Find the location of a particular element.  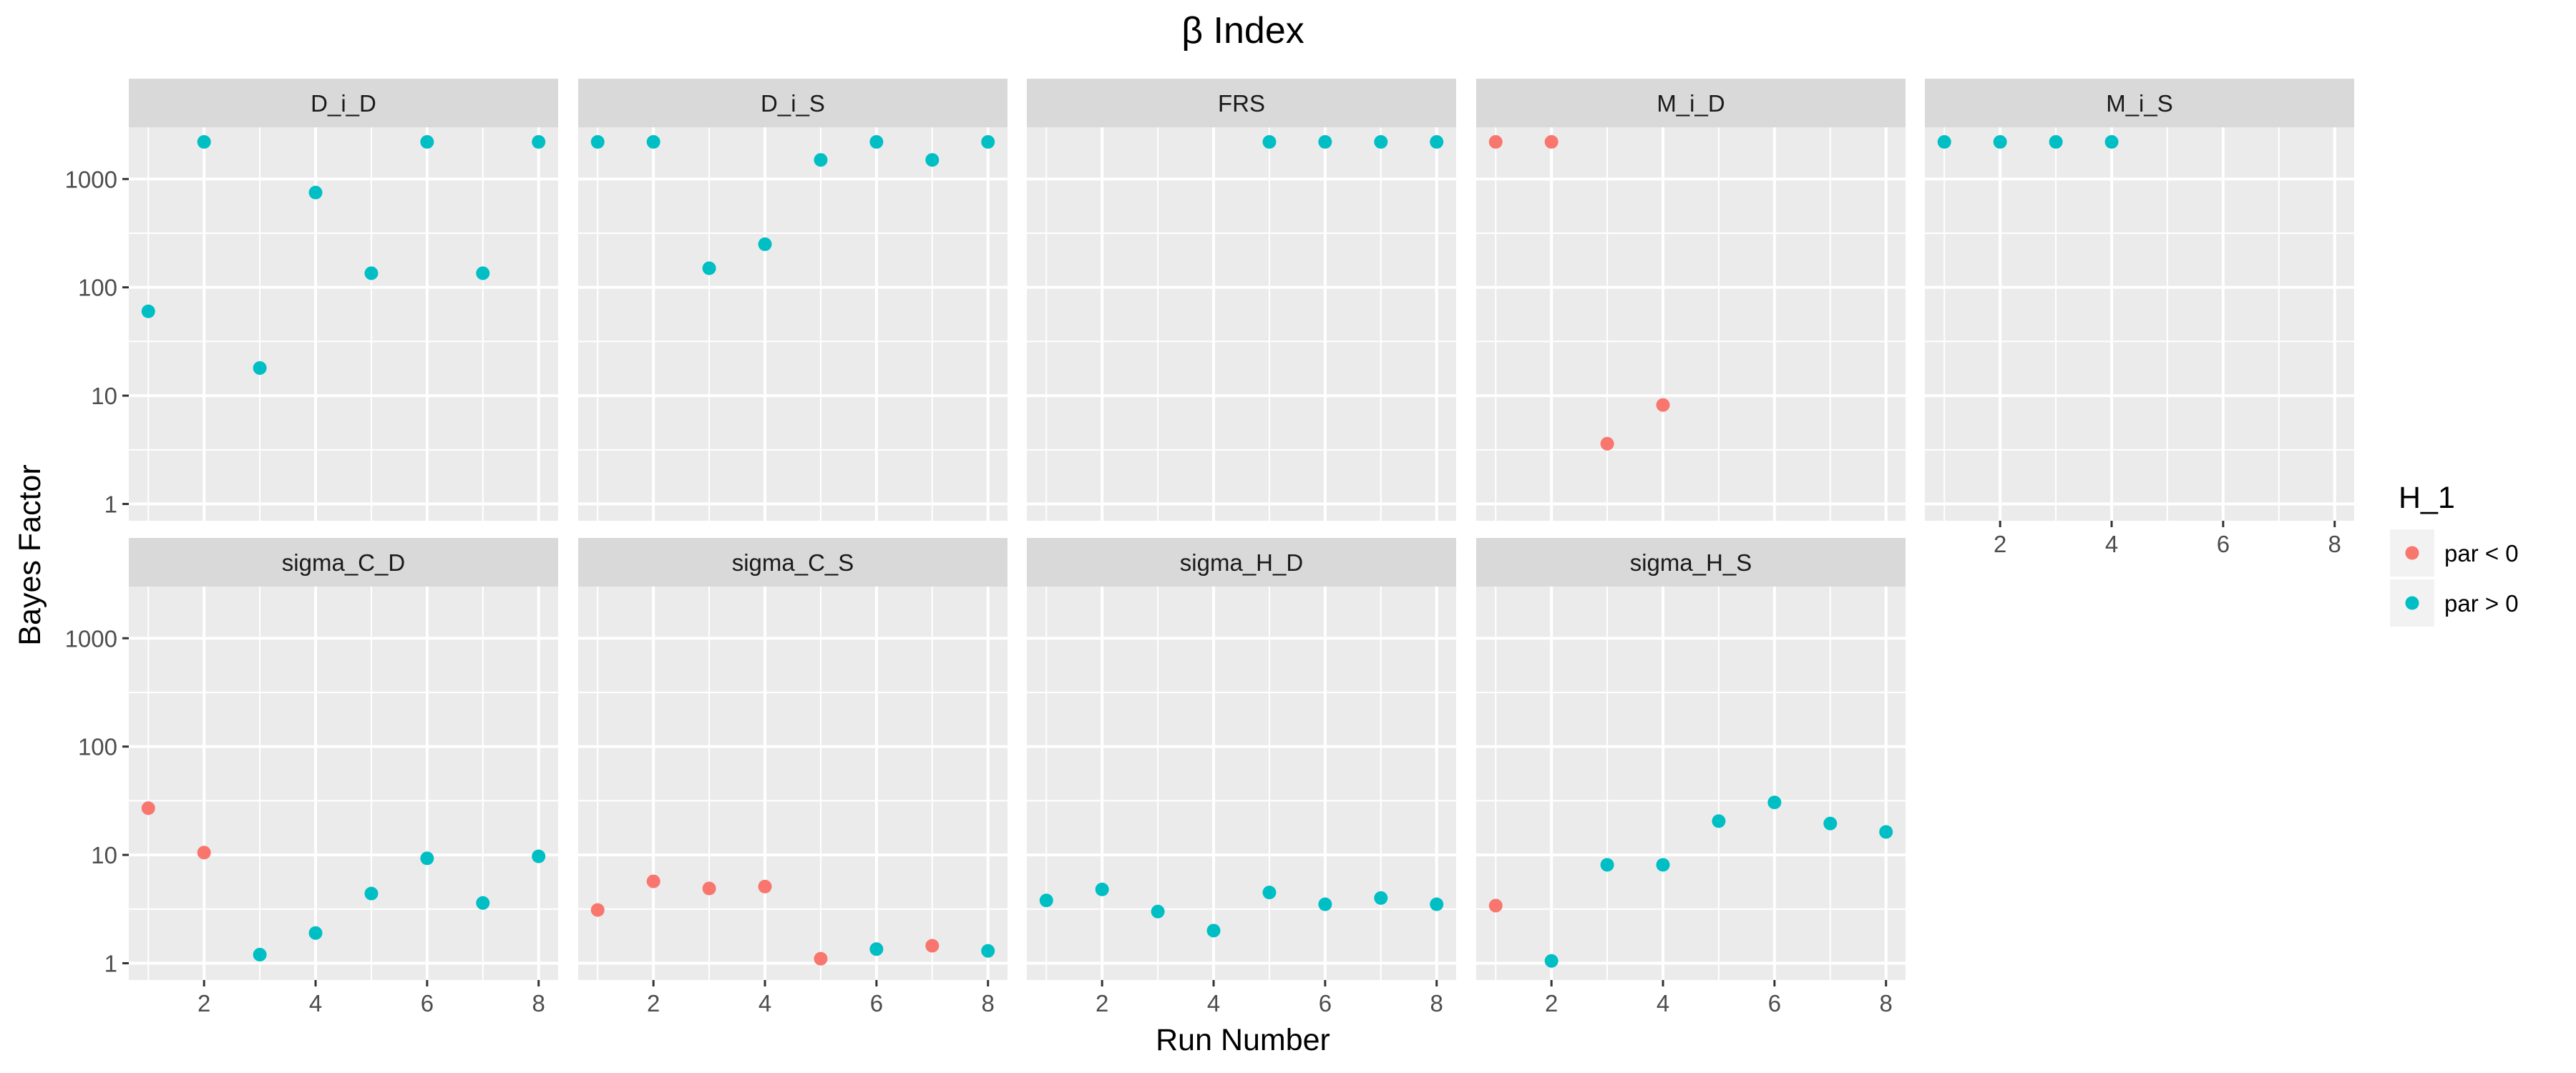

panel-sigma-c-d: sigma_C_D 1 10 100 1000 2 4 6 8 is located at coordinates (311, 777).